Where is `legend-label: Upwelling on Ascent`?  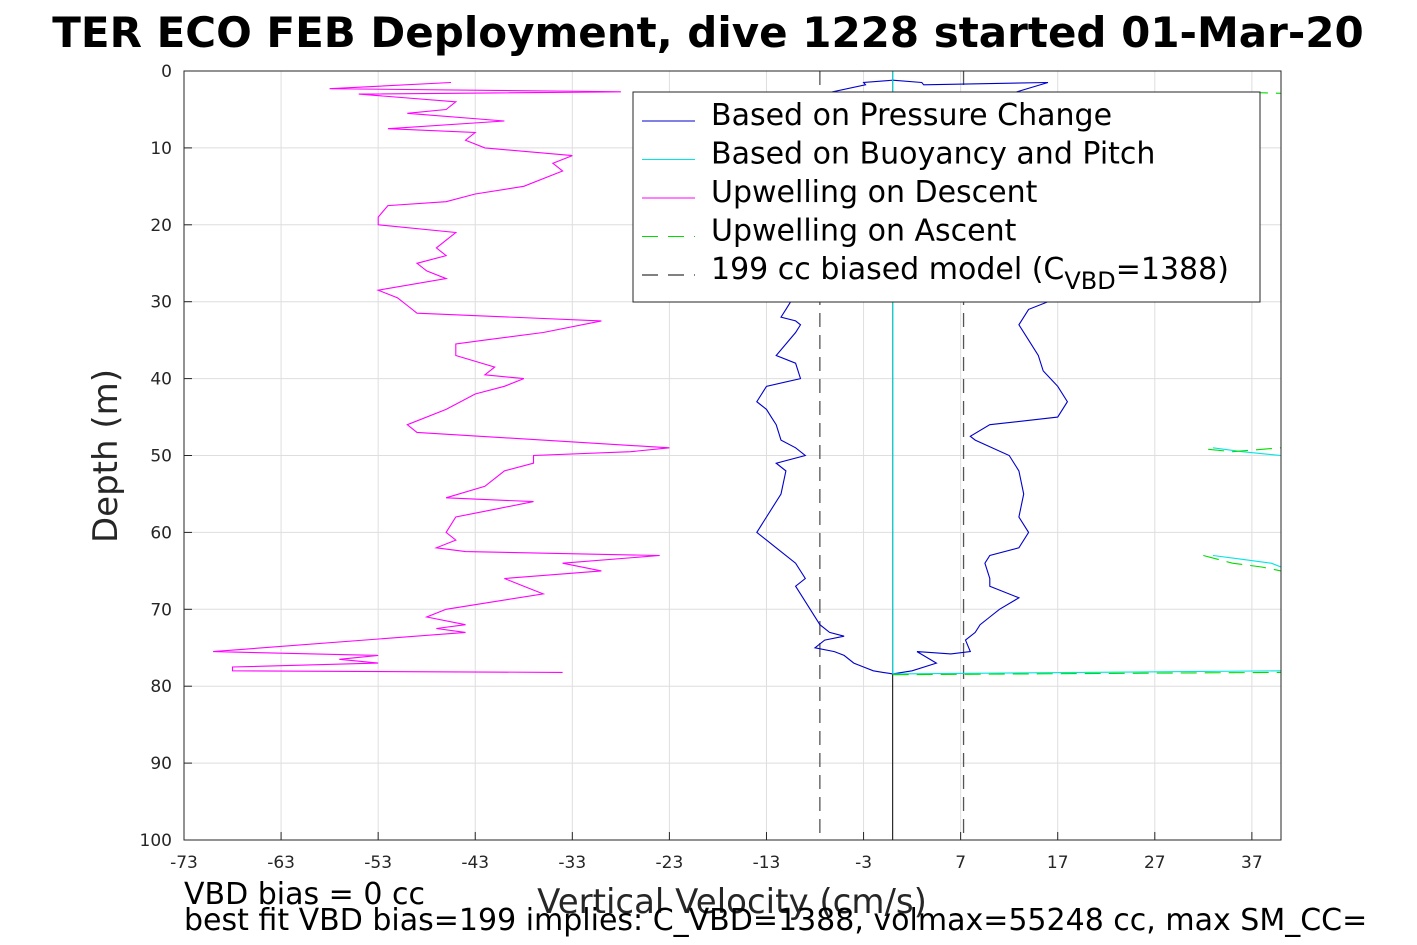 legend-label: Upwelling on Ascent is located at coordinates (864, 231).